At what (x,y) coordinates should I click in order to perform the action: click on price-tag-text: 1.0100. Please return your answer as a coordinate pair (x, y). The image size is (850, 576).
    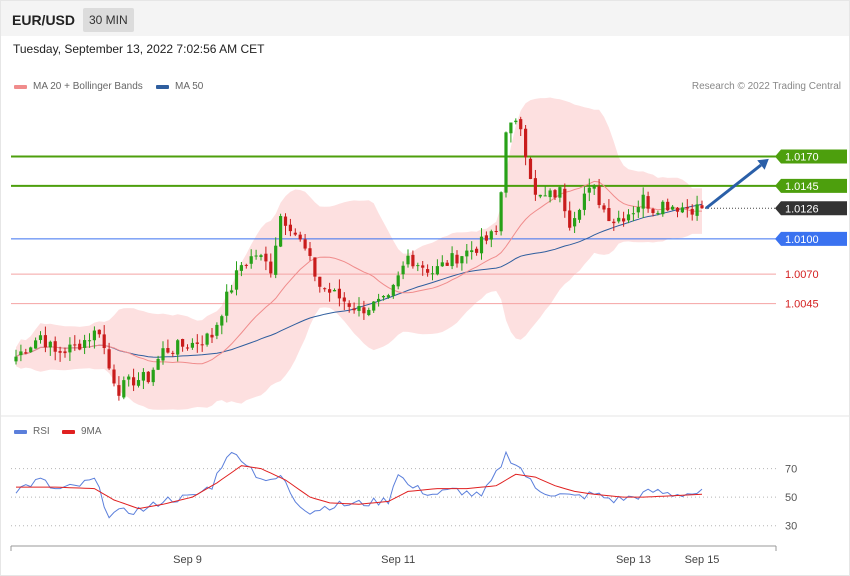
    Looking at the image, I should click on (802, 240).